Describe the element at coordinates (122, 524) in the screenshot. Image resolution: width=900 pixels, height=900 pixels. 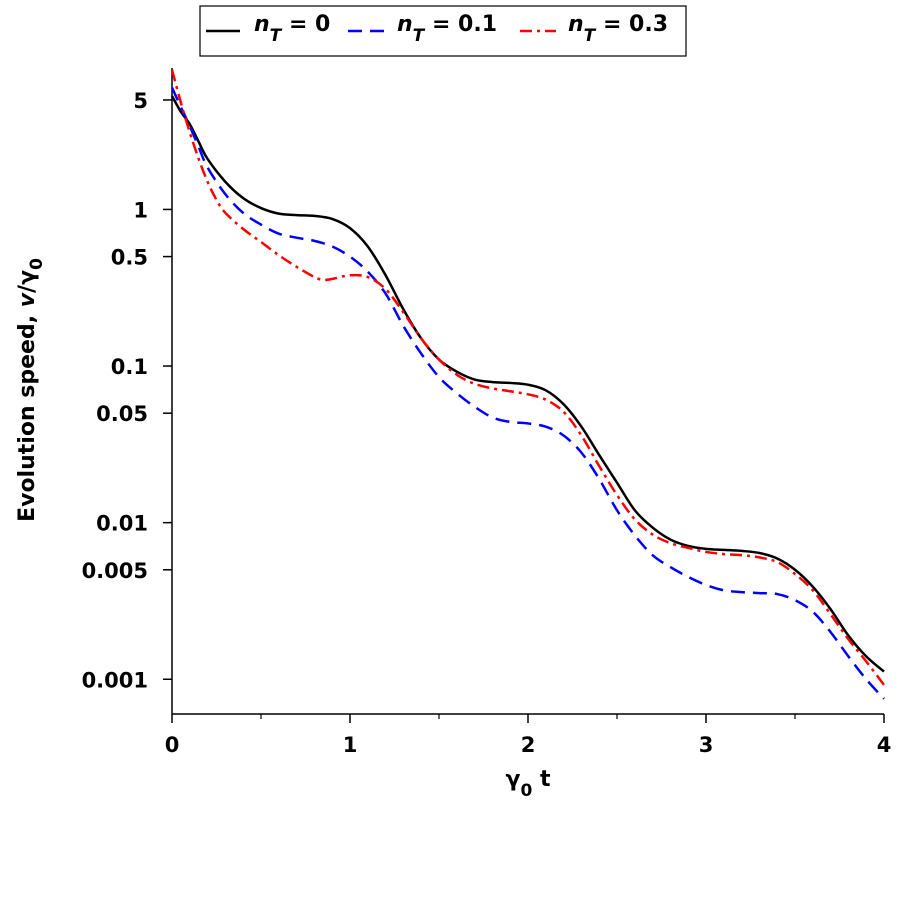
I see `y-tick-label-5: 0.01` at that location.